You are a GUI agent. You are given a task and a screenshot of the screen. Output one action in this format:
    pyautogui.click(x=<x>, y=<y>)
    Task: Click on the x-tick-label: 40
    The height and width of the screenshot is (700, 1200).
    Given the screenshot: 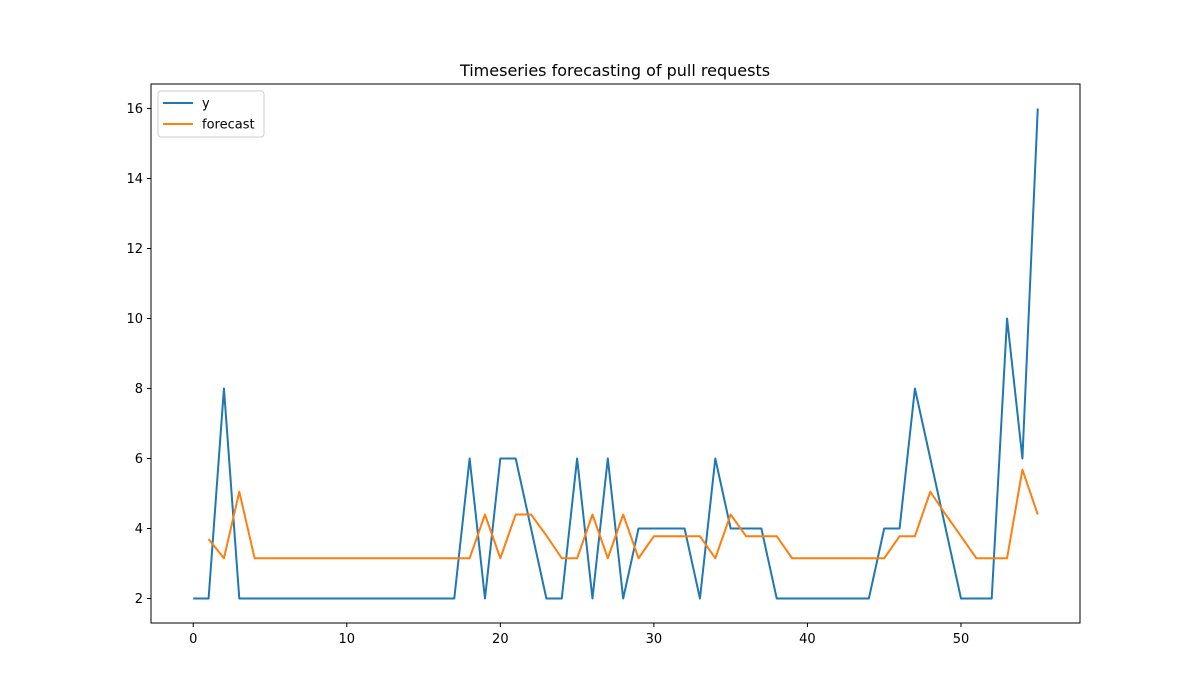 What is the action you would take?
    pyautogui.click(x=807, y=639)
    